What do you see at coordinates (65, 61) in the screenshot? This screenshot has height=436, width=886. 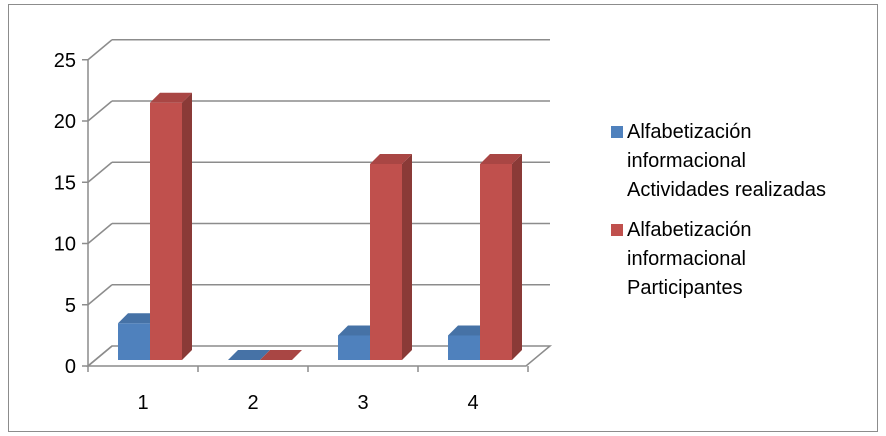 I see `y-tick-label: 25` at bounding box center [65, 61].